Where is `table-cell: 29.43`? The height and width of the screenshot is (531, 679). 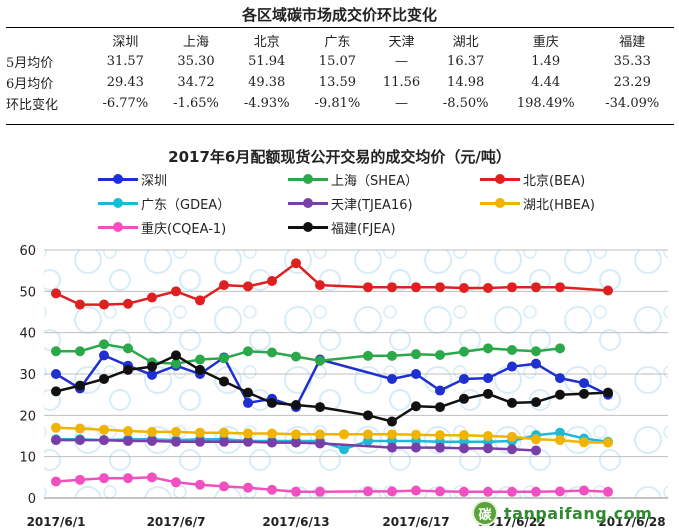
table-cell: 29.43 is located at coordinates (125, 82).